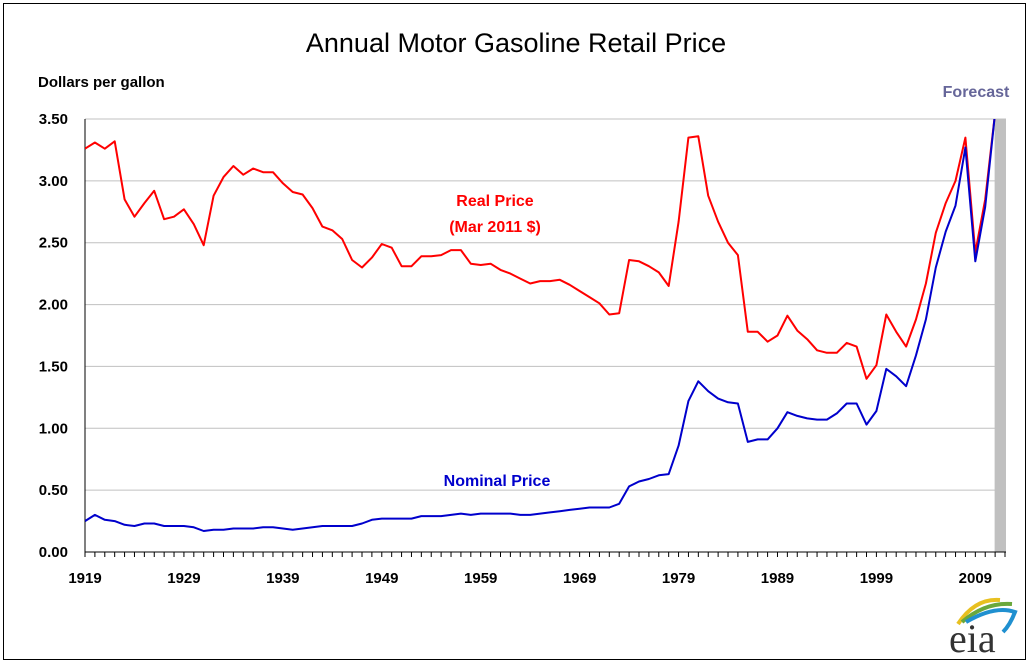 This screenshot has height=666, width=1033. What do you see at coordinates (84, 578) in the screenshot?
I see `x-tick-label: 1919` at bounding box center [84, 578].